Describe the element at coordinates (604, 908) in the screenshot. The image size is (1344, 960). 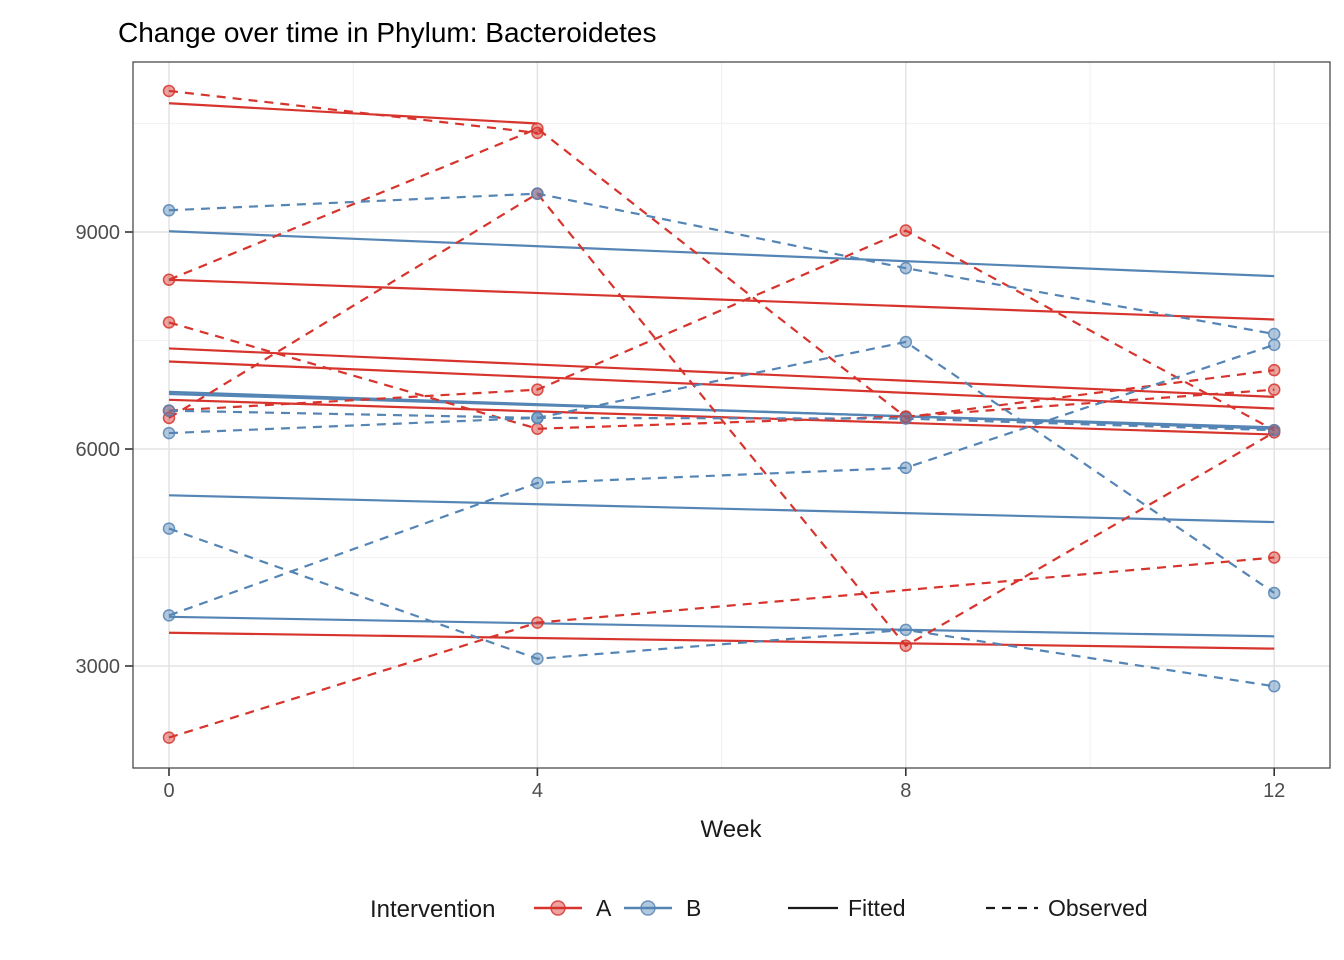
I see `legend-label-a: A` at that location.